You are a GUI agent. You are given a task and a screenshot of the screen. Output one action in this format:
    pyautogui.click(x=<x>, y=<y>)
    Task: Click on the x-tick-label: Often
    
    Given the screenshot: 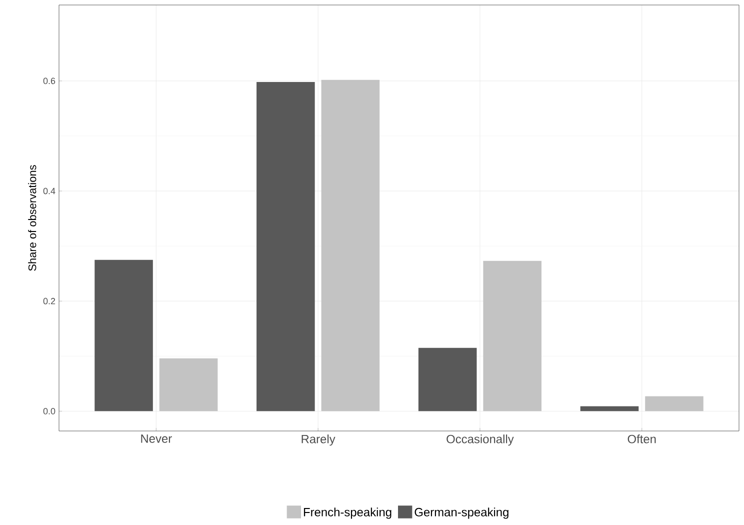 What is the action you would take?
    pyautogui.click(x=642, y=439)
    